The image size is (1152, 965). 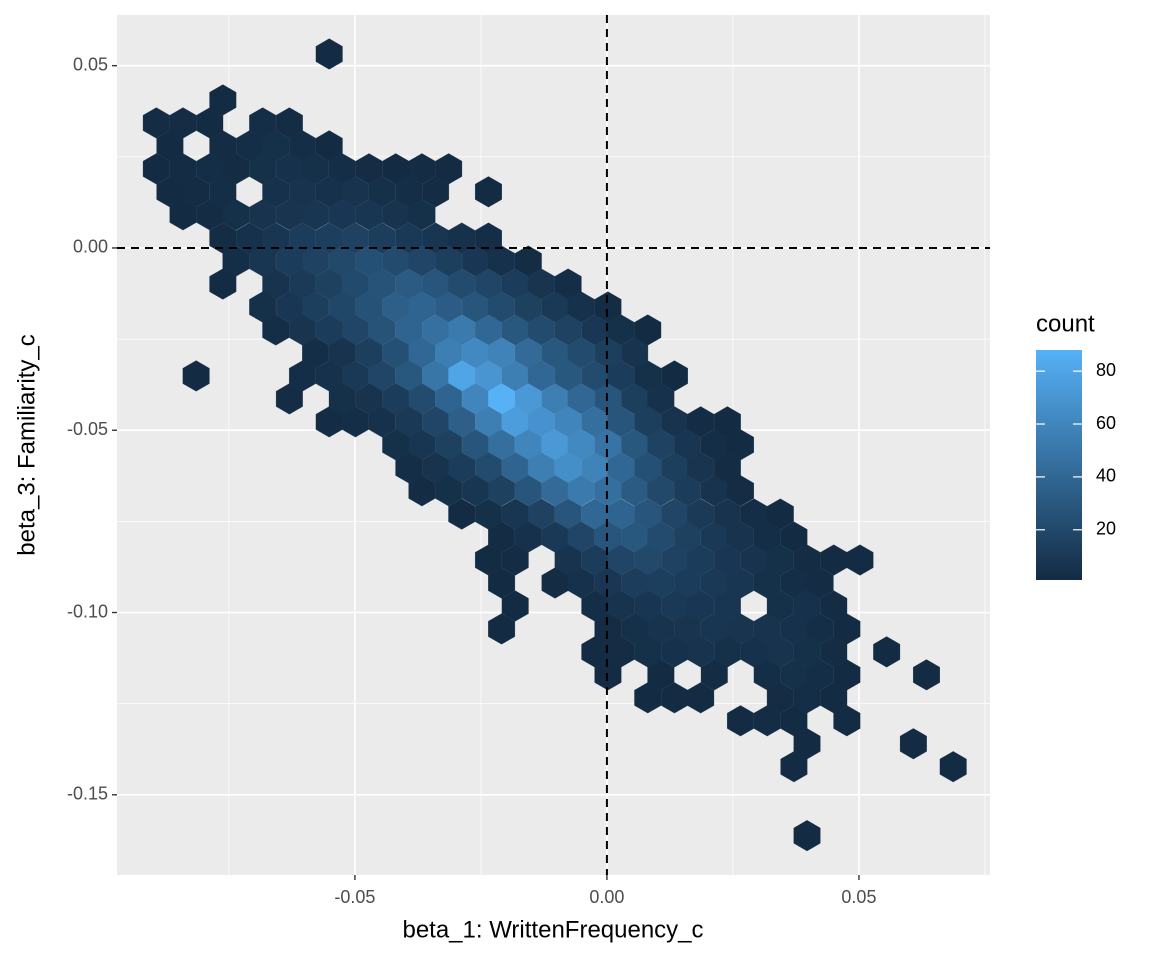 What do you see at coordinates (354, 897) in the screenshot?
I see `x-tick-label: -0.05` at bounding box center [354, 897].